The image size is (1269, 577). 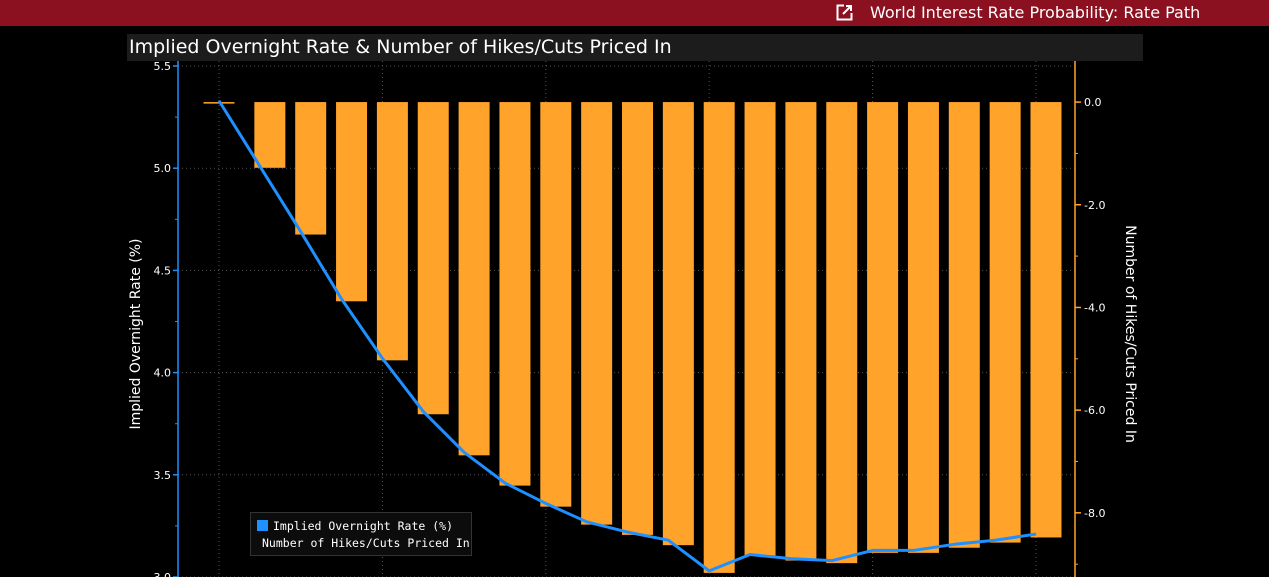 What do you see at coordinates (163, 270) in the screenshot?
I see `left-tick-label-3: 4.5` at bounding box center [163, 270].